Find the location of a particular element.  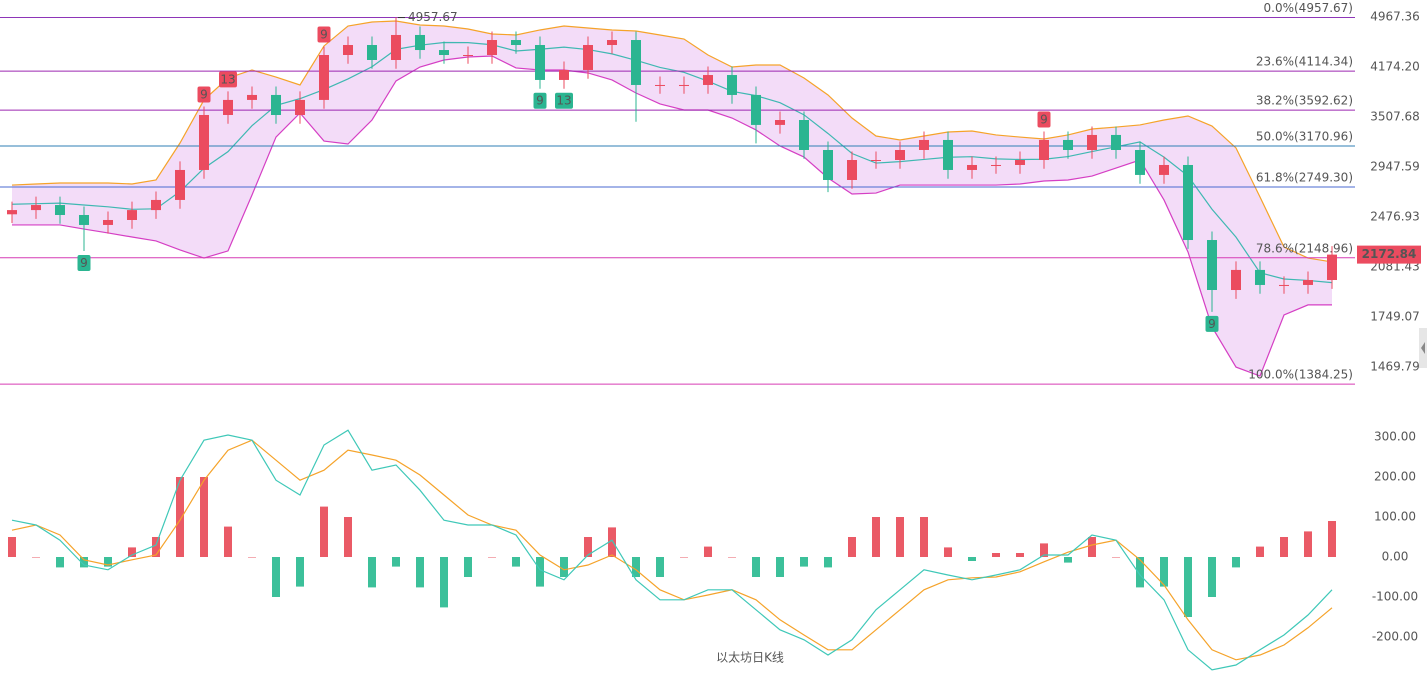

fib-label: 50.0%(3170.96) is located at coordinates (1304, 136).